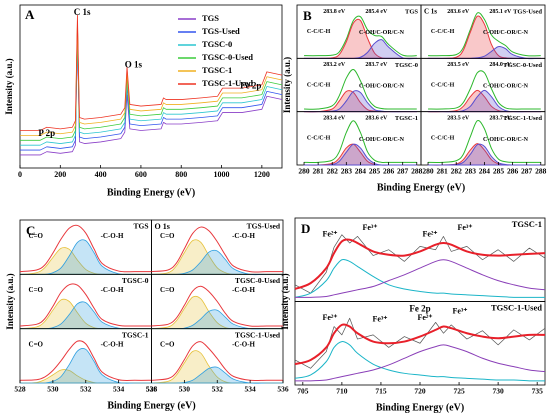  Describe the element at coordinates (381, 391) in the screenshot. I see `x-tick-label: 715` at that location.